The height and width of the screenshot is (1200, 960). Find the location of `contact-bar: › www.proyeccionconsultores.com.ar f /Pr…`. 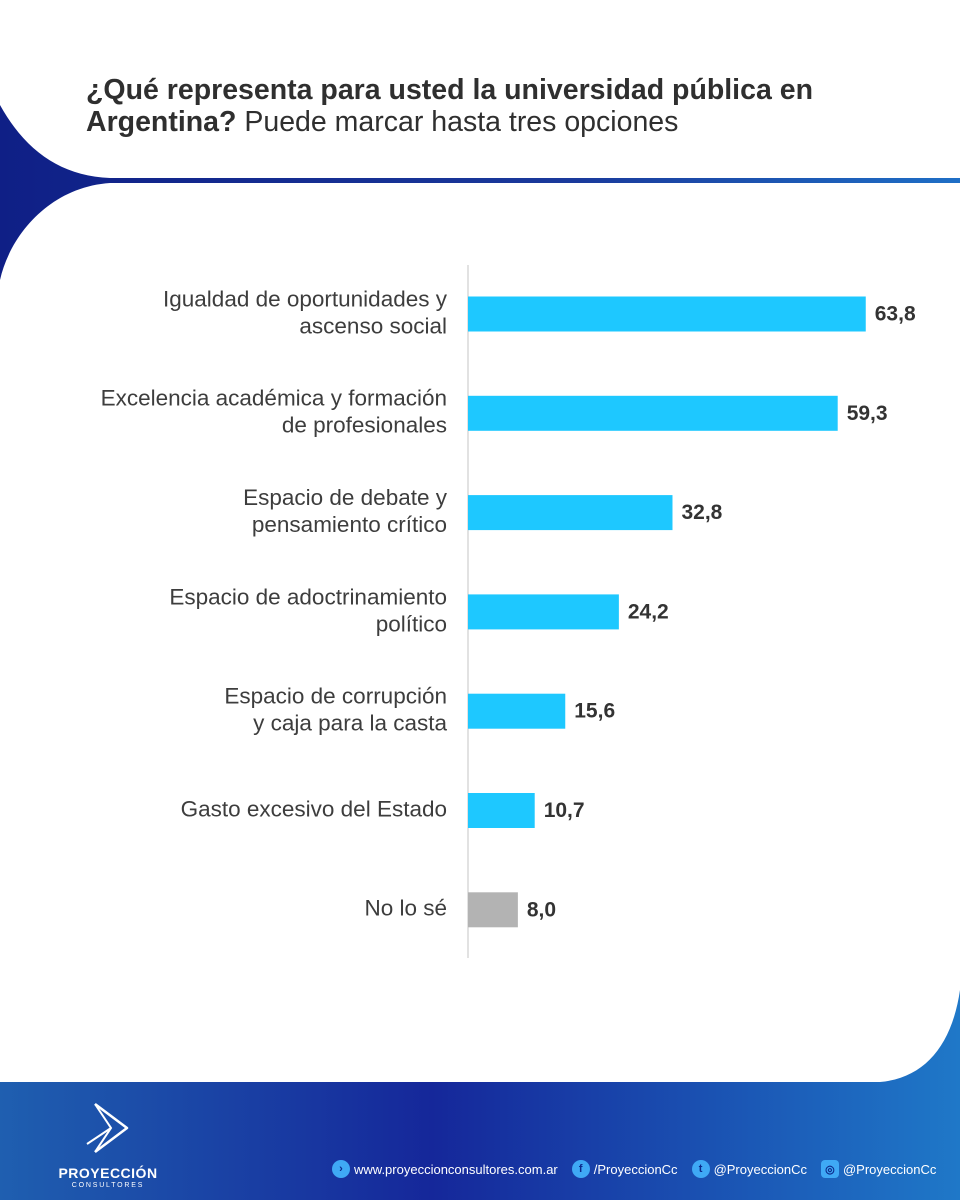

contact-bar: › www.proyeccionconsultores.com.ar f /Pr… is located at coordinates (634, 1169).